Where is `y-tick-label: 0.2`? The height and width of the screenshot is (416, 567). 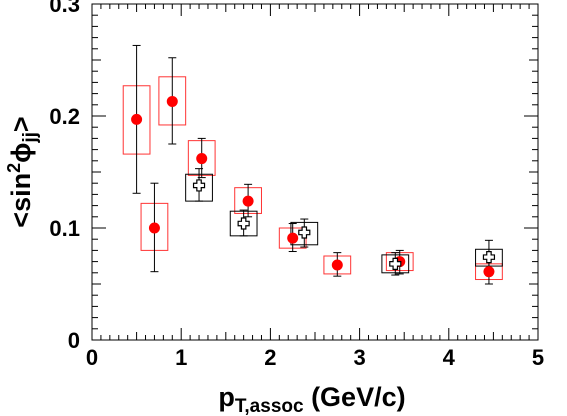 y-tick-label: 0.2 is located at coordinates (64, 116).